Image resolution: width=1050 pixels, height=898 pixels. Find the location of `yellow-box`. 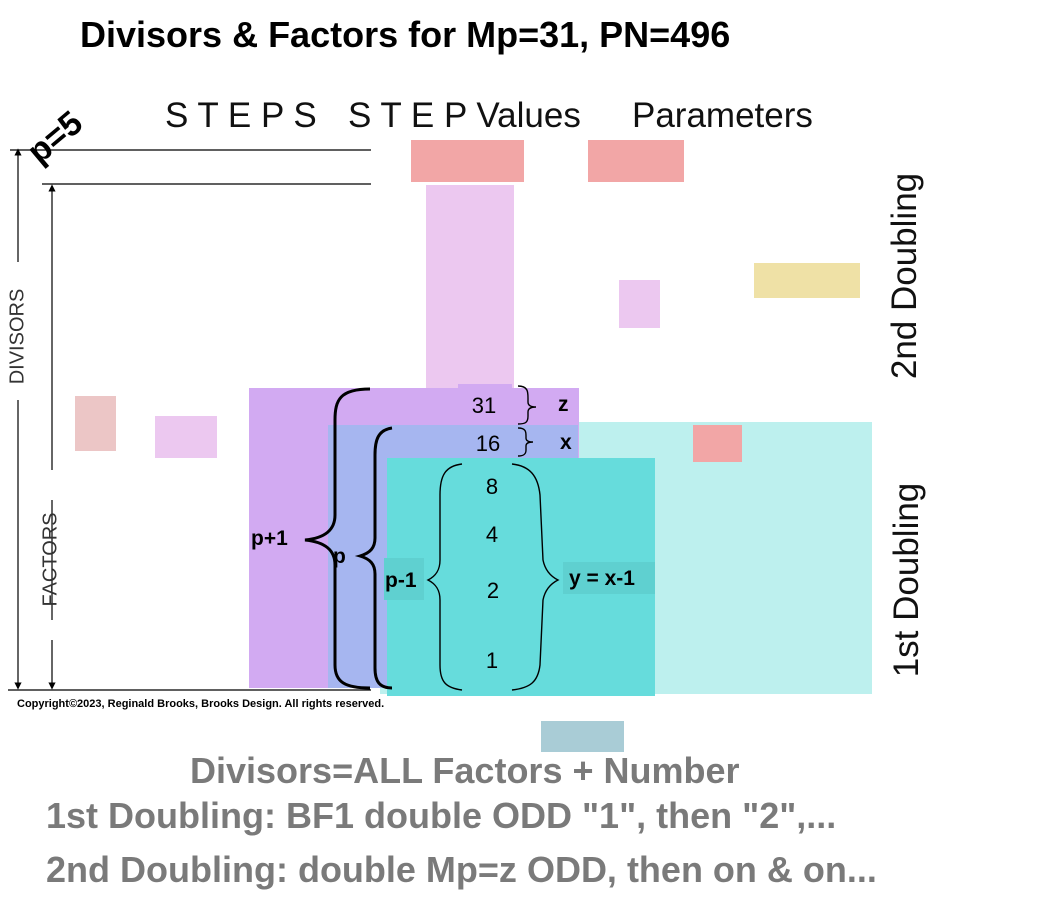

yellow-box is located at coordinates (807, 280).